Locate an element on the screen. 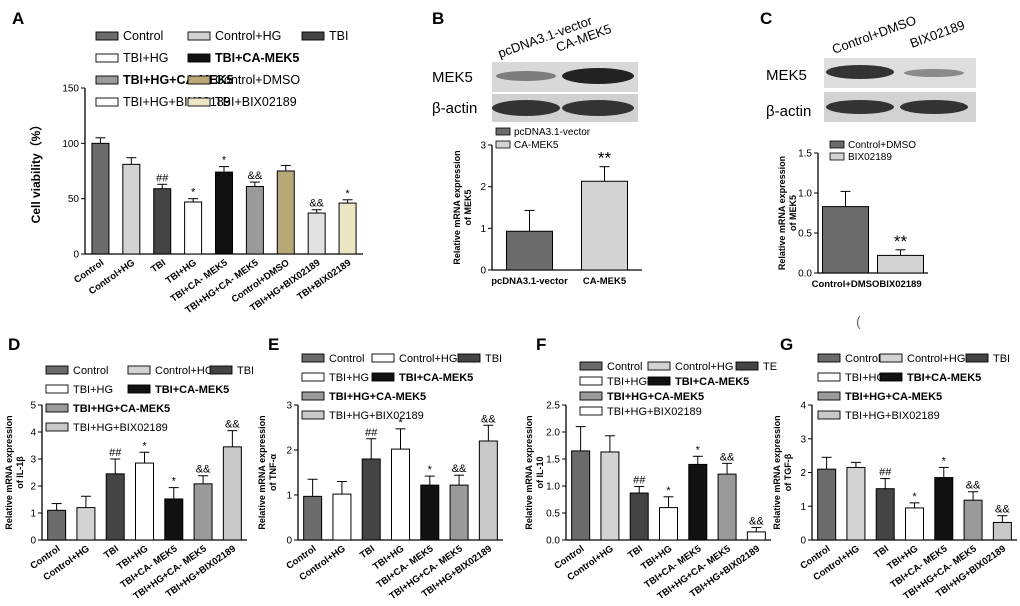 The image size is (1020, 606). significance-label: ## is located at coordinates (639, 481).